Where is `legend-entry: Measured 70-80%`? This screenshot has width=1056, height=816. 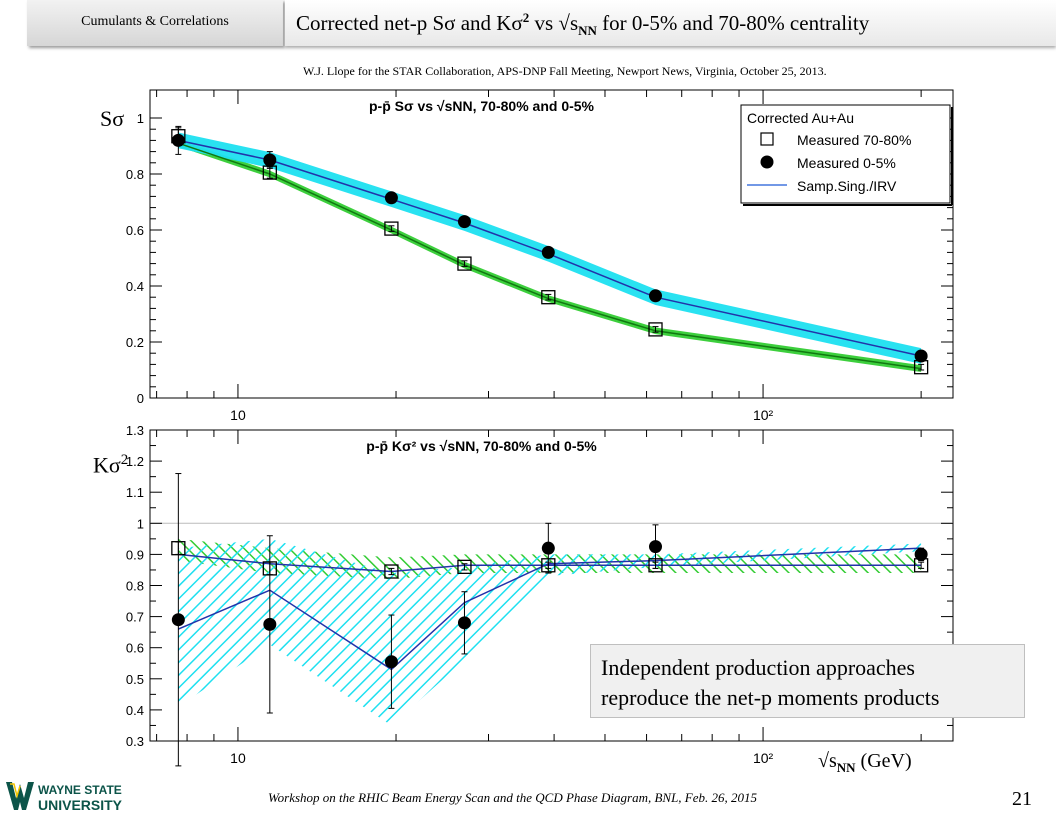
legend-entry: Measured 70-80% is located at coordinates (854, 140).